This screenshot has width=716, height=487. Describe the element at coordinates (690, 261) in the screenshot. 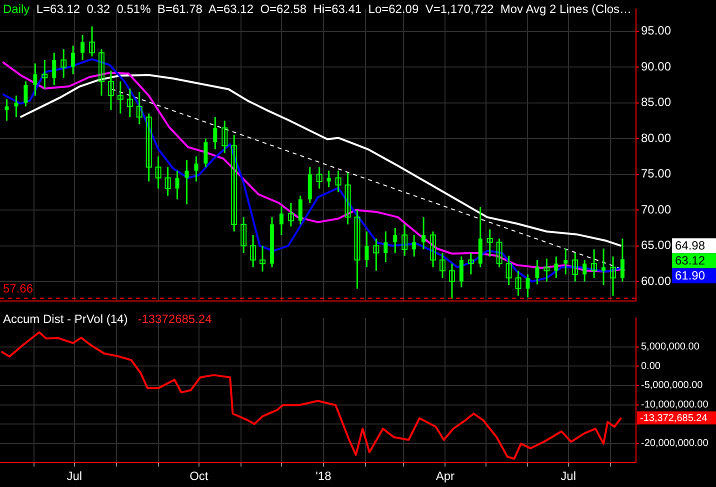

I see `text: 63.12` at that location.